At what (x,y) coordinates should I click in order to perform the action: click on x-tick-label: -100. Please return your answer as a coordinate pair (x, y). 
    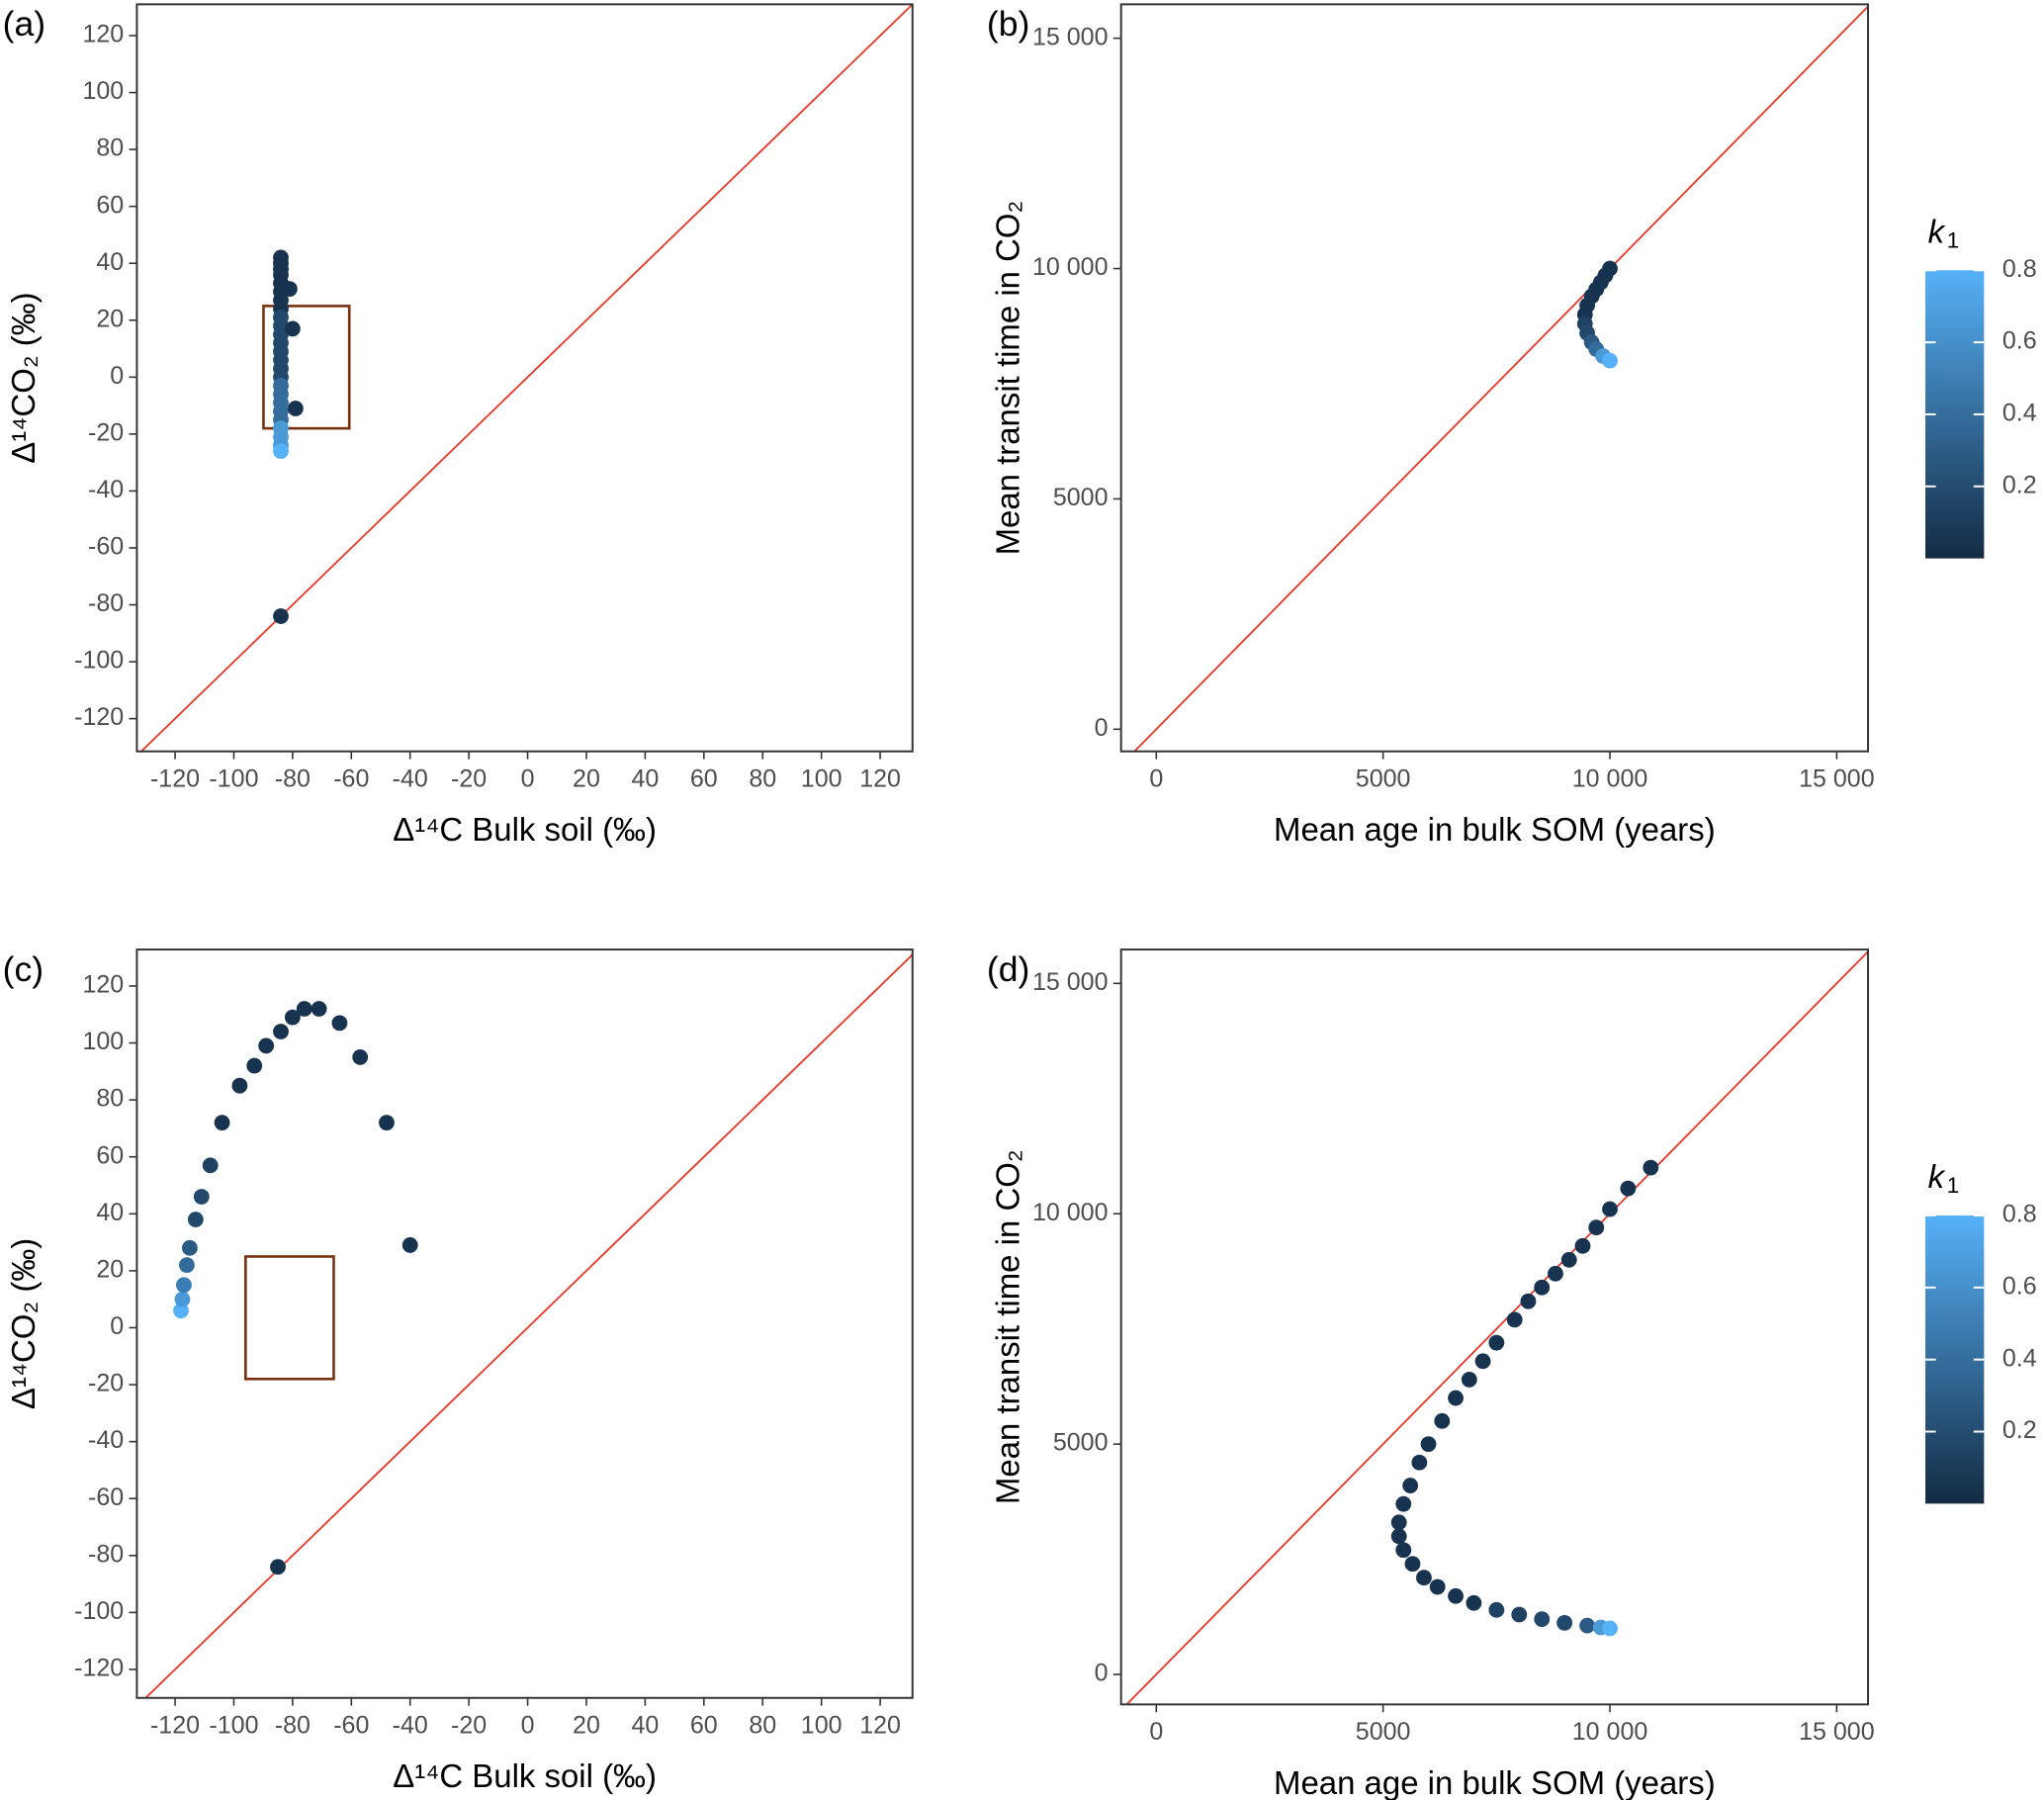
    Looking at the image, I should click on (233, 778).